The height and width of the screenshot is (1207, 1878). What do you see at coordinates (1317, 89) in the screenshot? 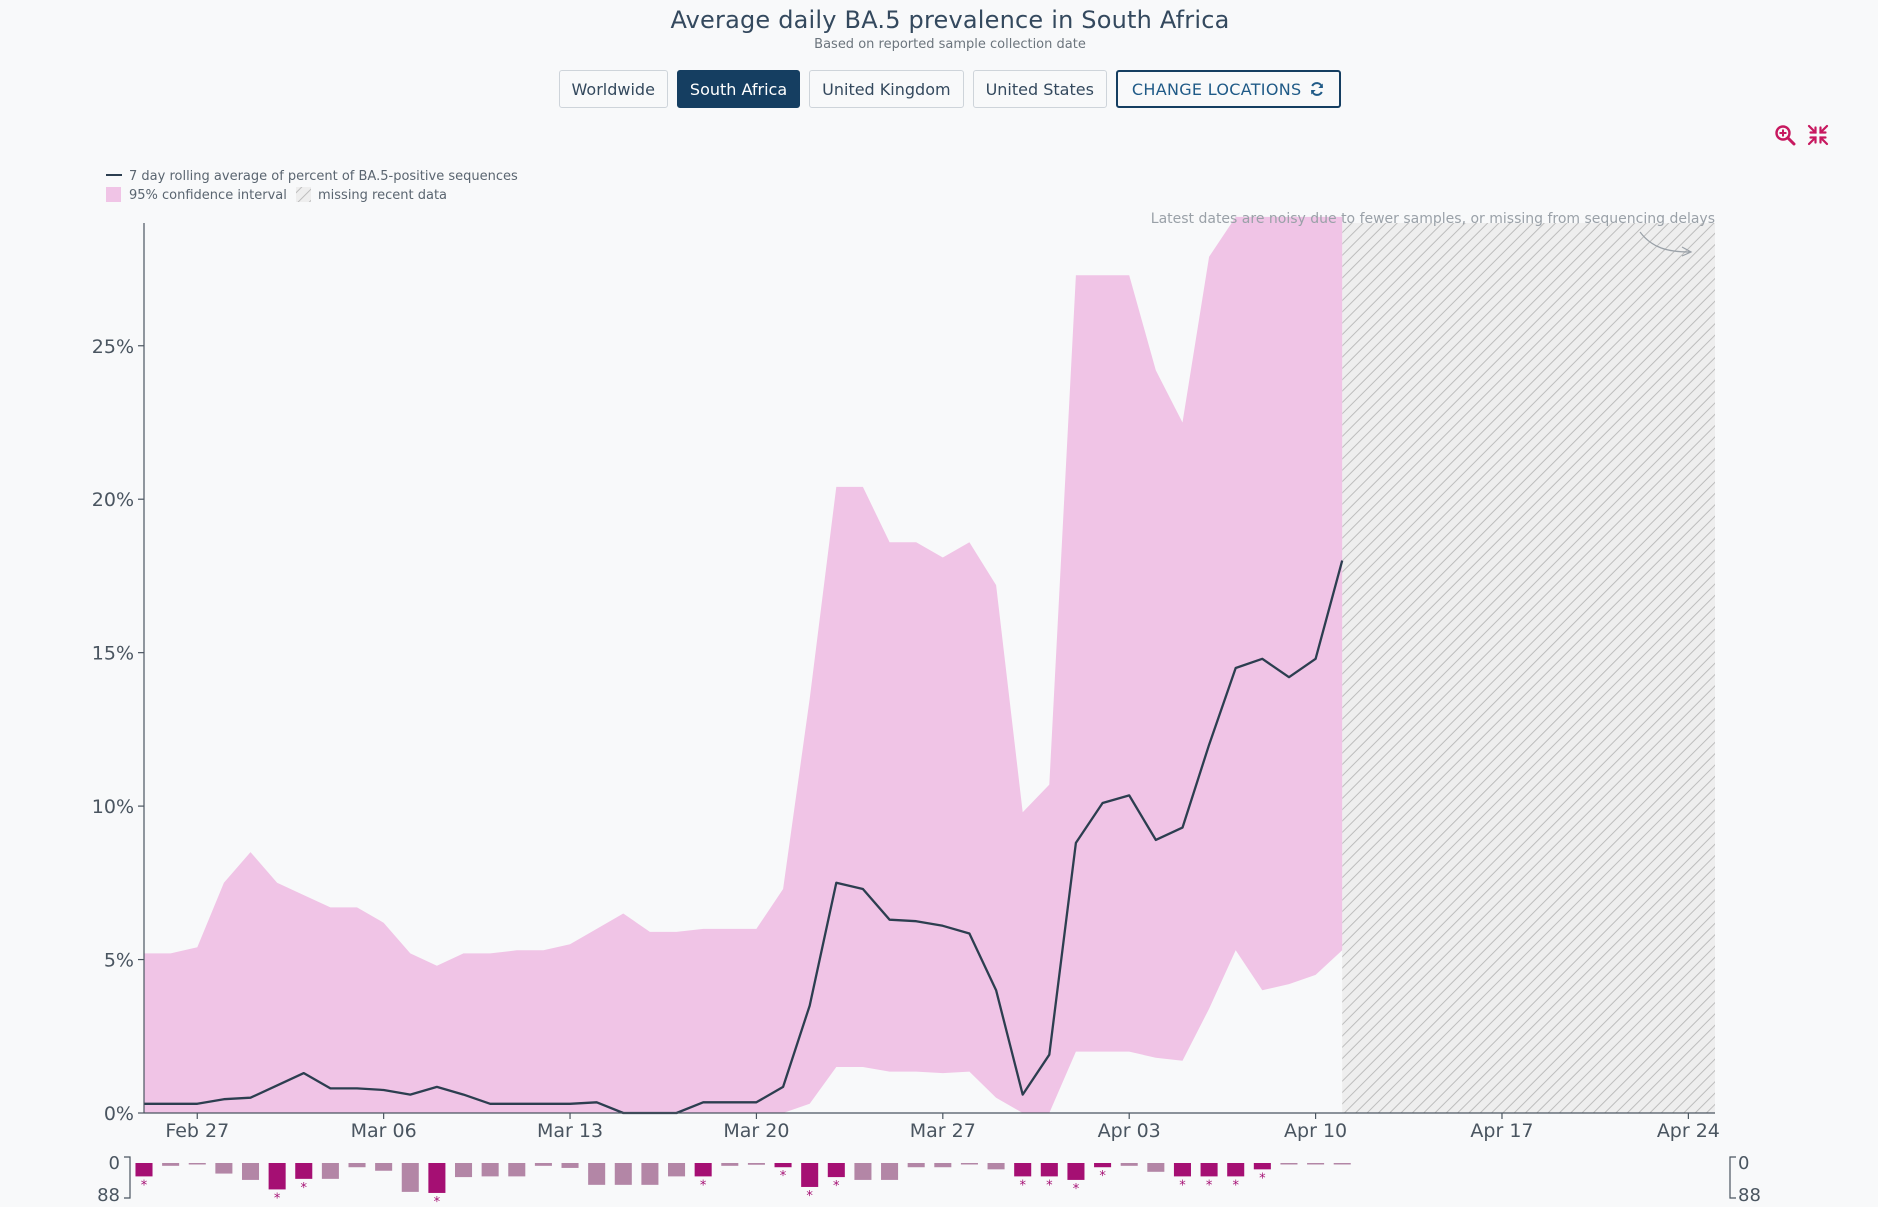
I see `refresh-icon` at bounding box center [1317, 89].